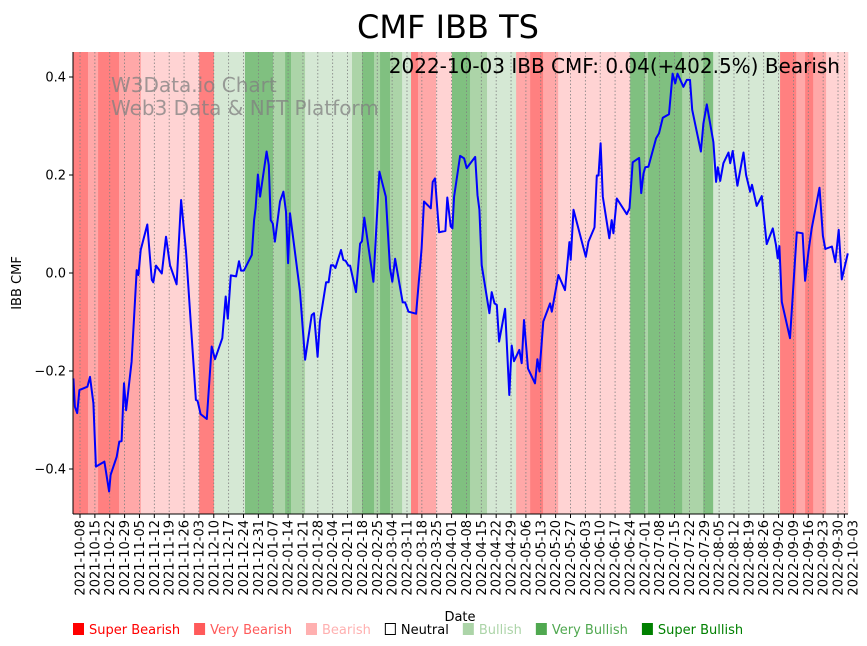 This screenshot has width=867, height=646. I want to click on x-tick-label: 2021-11-12, so click(155, 558).